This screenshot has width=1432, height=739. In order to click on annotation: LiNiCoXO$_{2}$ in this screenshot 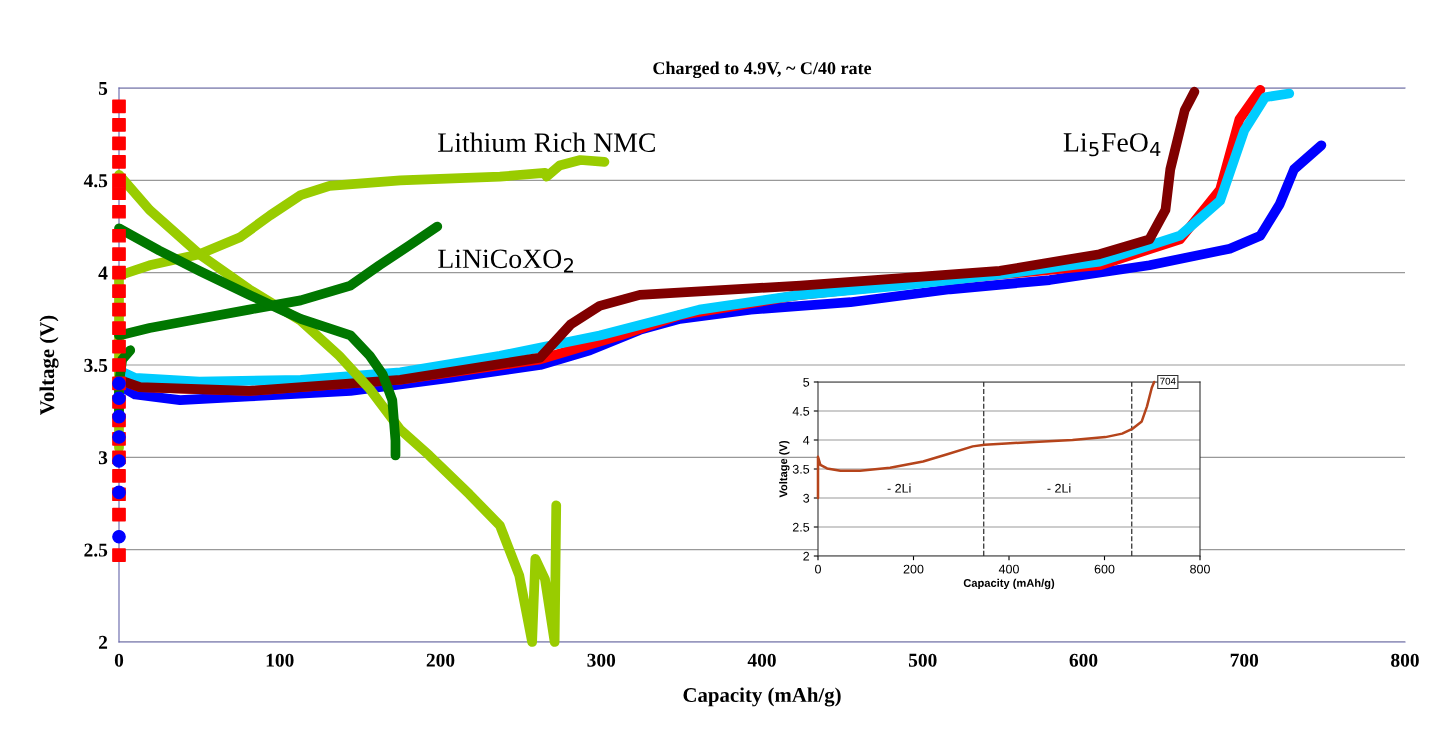, I will do `click(505, 261)`.